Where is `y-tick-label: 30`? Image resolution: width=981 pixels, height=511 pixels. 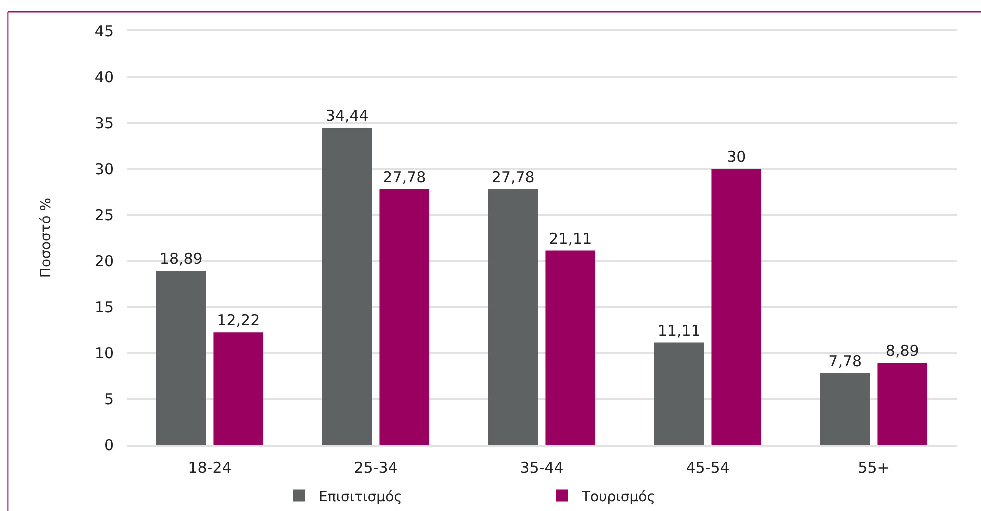
y-tick-label: 30 is located at coordinates (104, 169).